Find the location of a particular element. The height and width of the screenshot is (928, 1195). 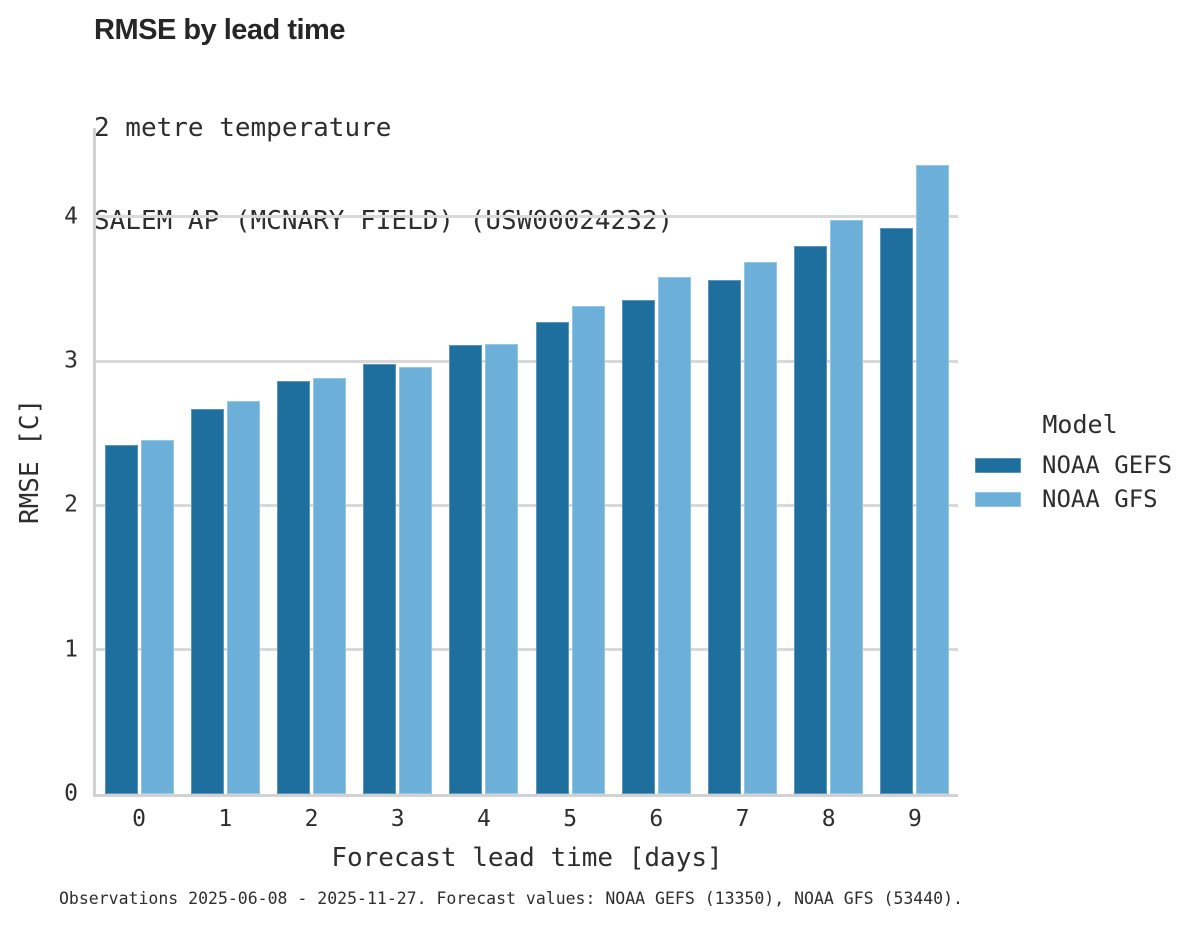

y-tick-label-1: 1 is located at coordinates (71, 649).